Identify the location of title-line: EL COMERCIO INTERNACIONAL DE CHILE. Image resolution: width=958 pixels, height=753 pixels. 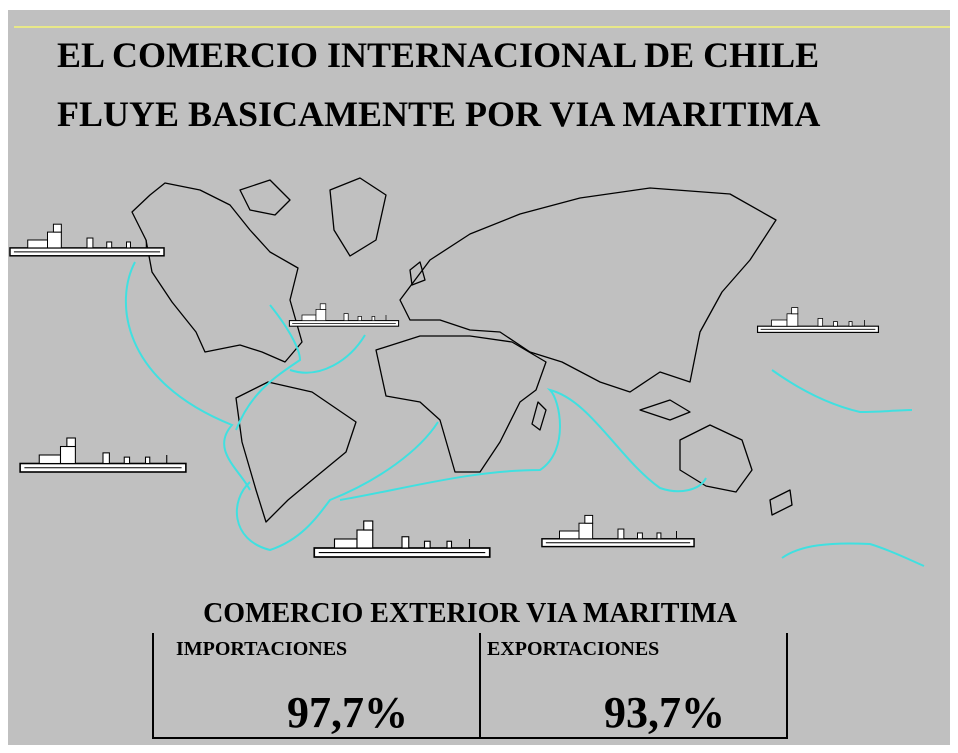
(438, 55).